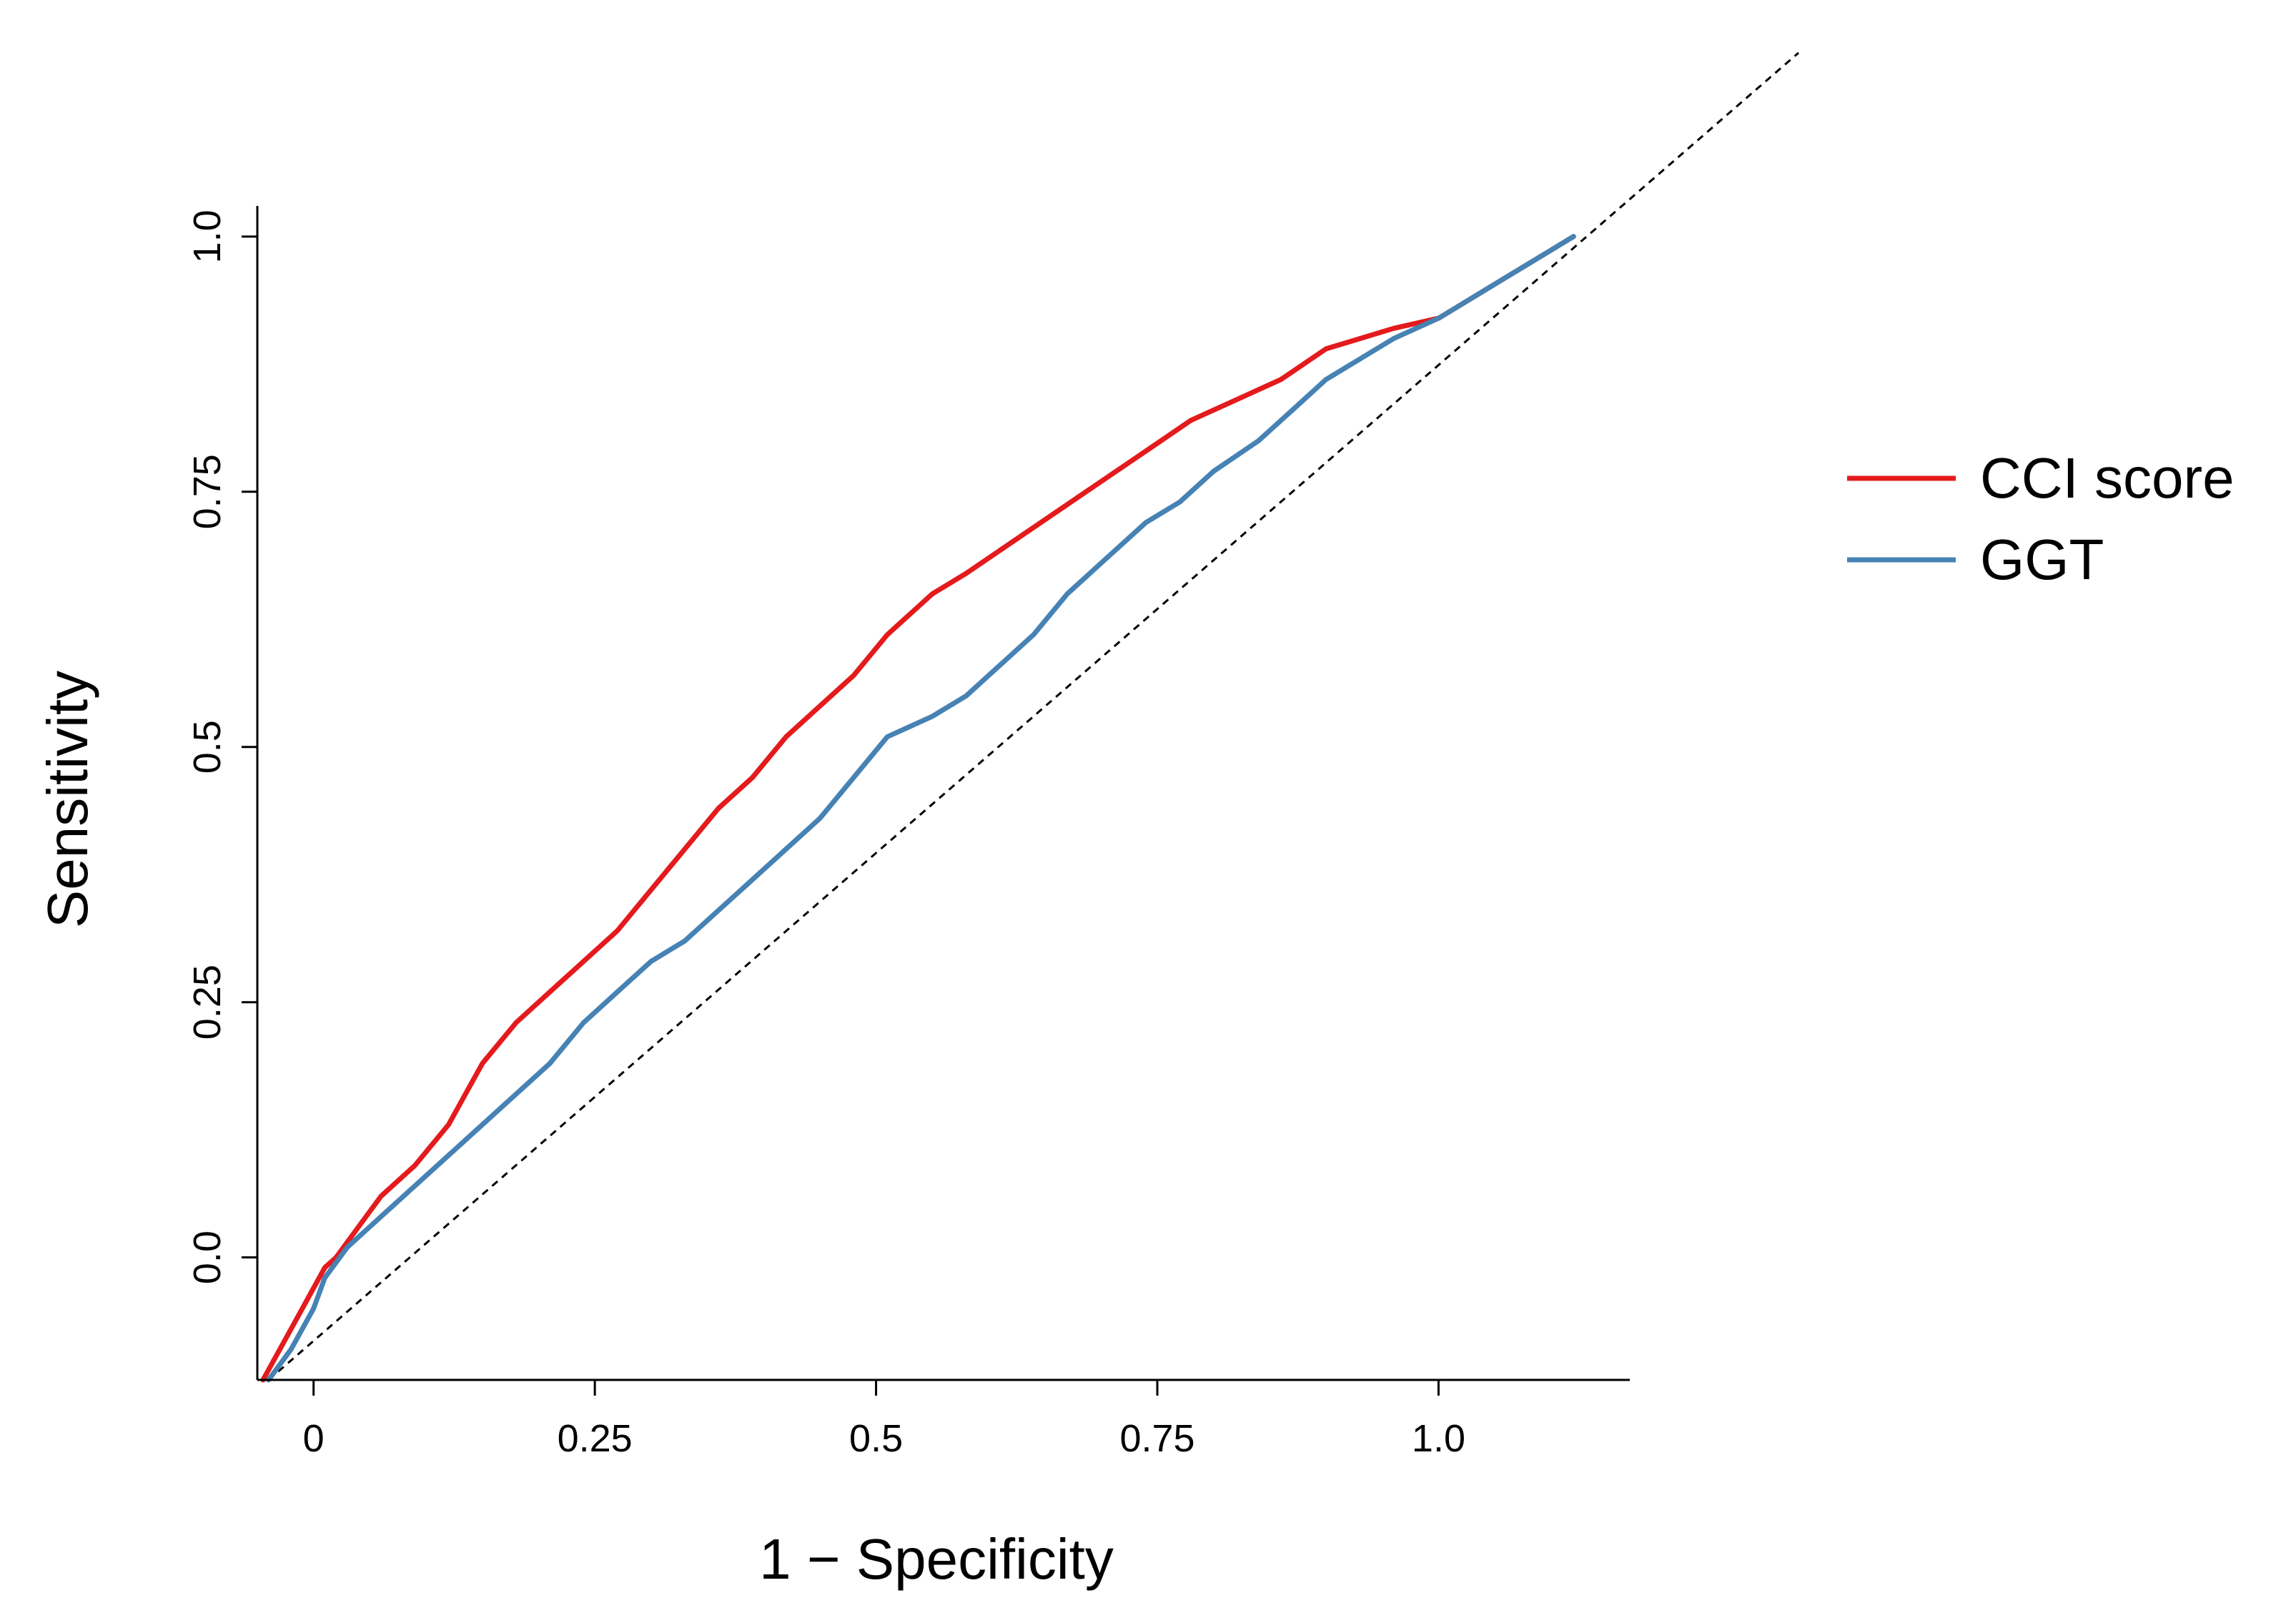  Describe the element at coordinates (67, 799) in the screenshot. I see `y-axis-title: Sensitivity` at that location.